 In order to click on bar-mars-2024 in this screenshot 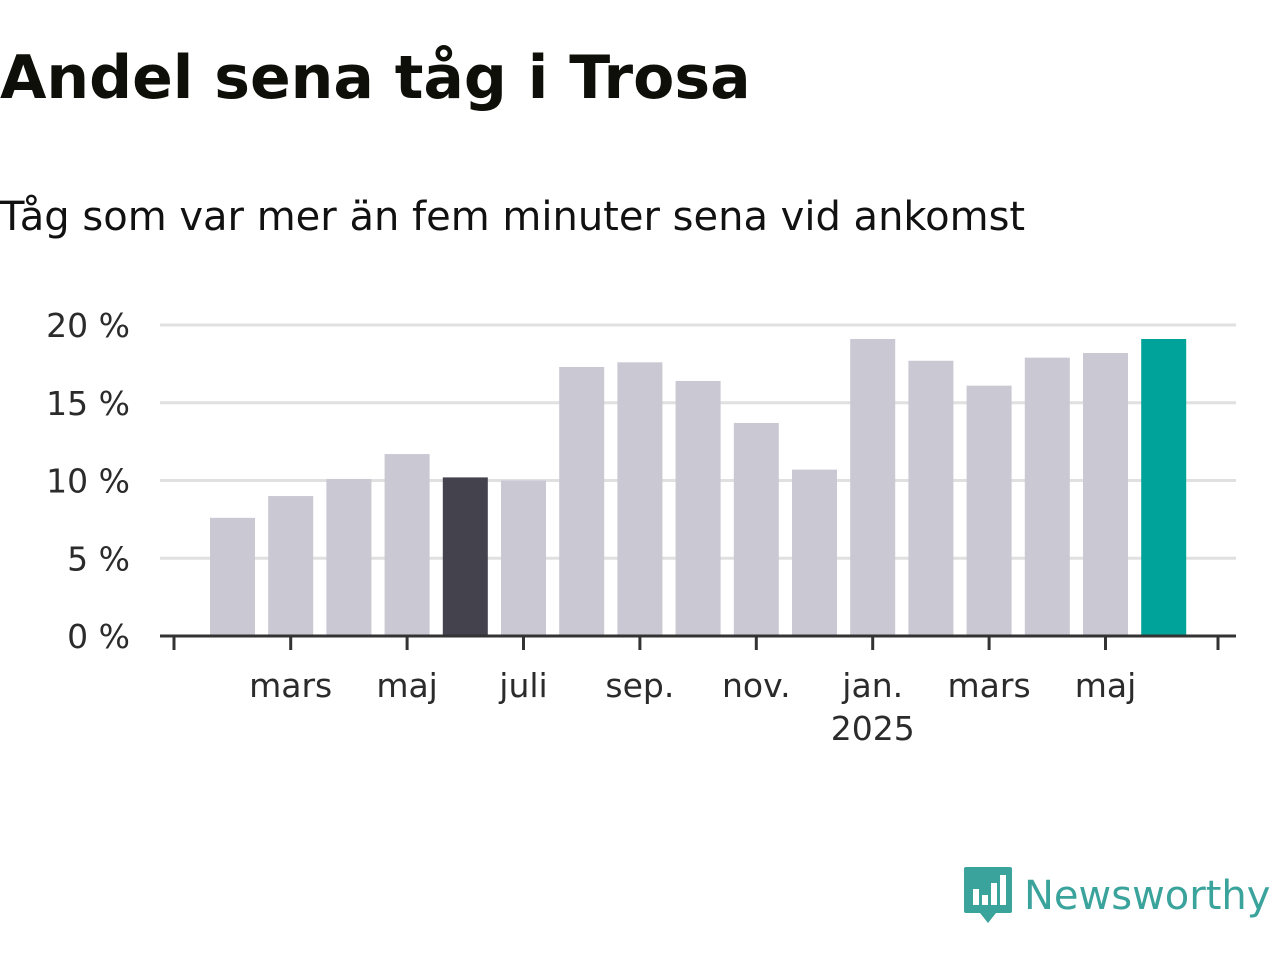, I will do `click(291, 566)`.